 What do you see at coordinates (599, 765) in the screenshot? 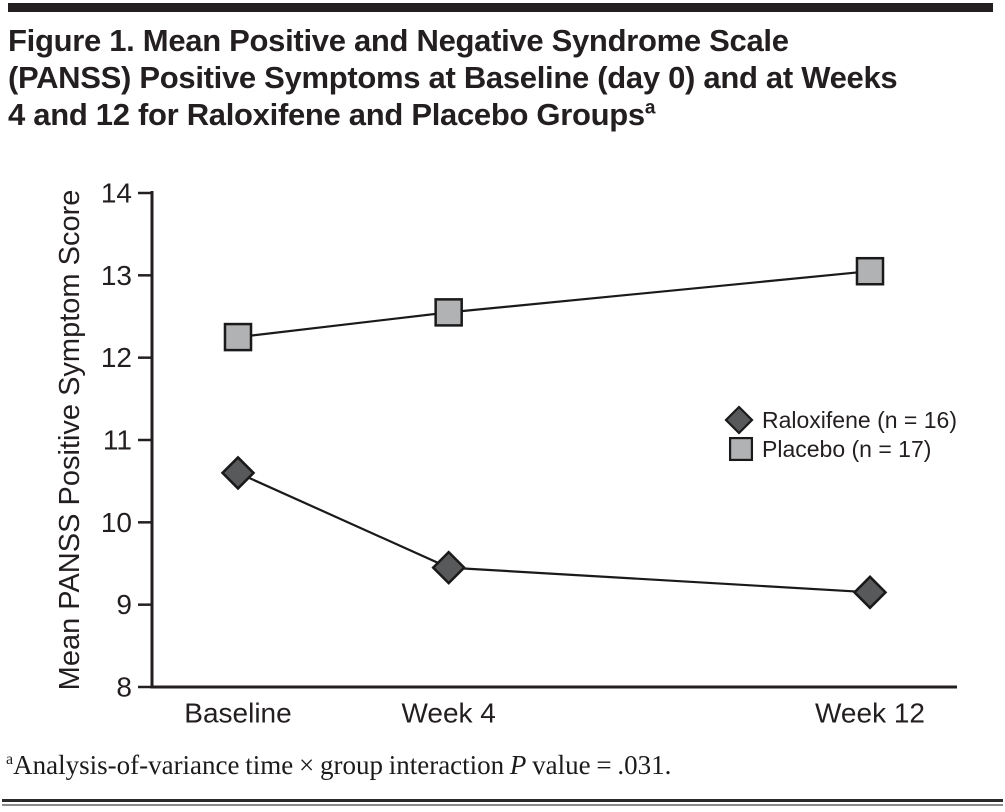
I see `footnote-text-2: value = .031.` at bounding box center [599, 765].